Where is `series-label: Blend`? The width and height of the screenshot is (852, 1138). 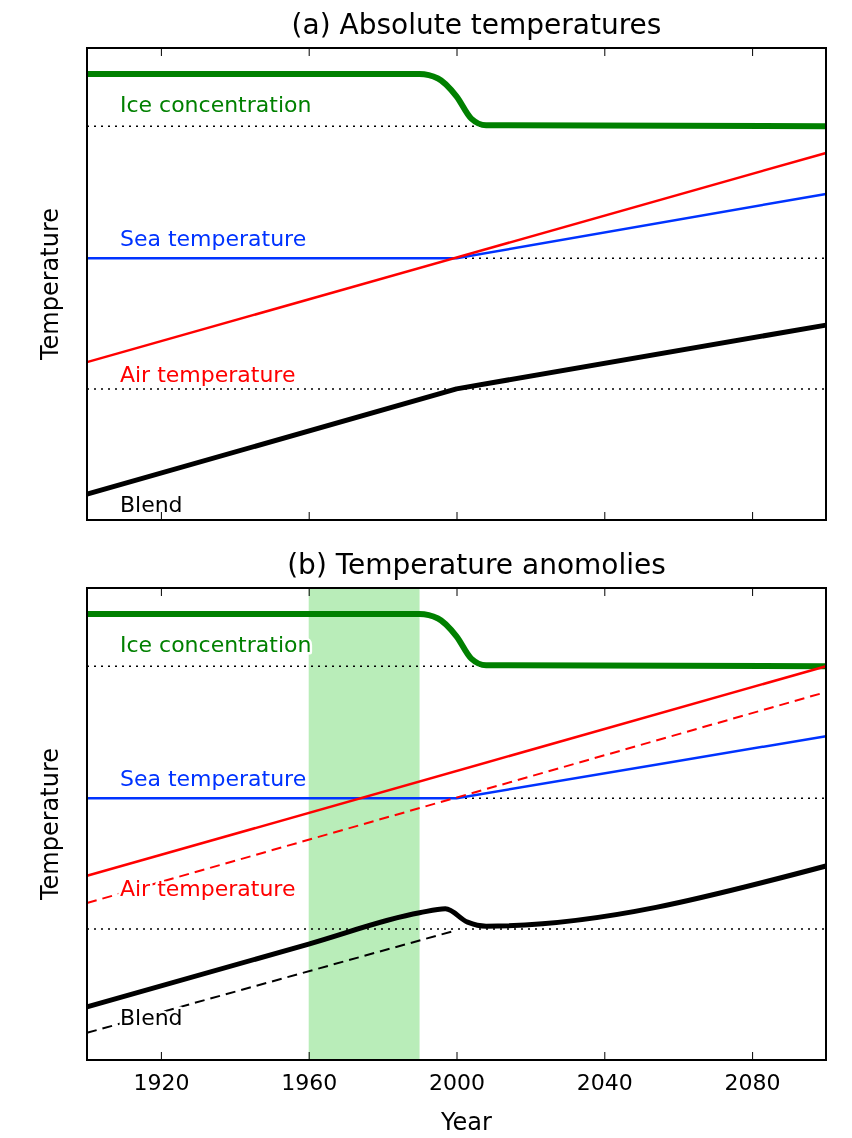 series-label: Blend is located at coordinates (151, 504).